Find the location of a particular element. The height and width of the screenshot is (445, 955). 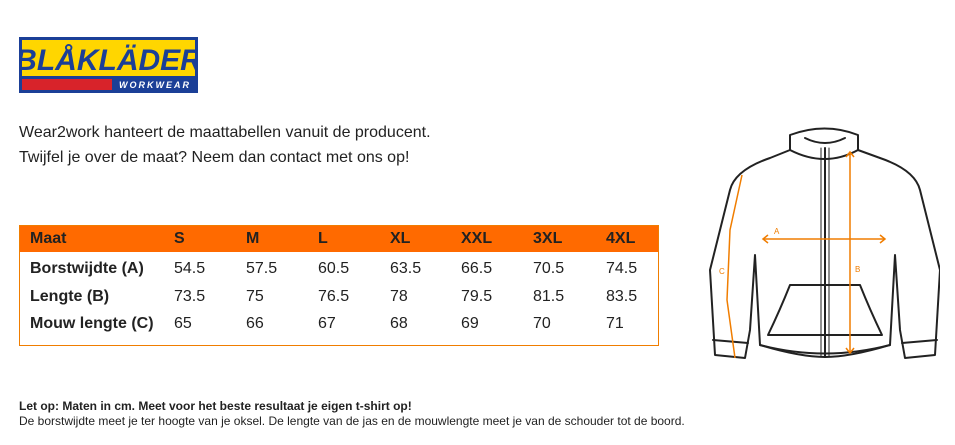

table-cell: 71 is located at coordinates (615, 323).